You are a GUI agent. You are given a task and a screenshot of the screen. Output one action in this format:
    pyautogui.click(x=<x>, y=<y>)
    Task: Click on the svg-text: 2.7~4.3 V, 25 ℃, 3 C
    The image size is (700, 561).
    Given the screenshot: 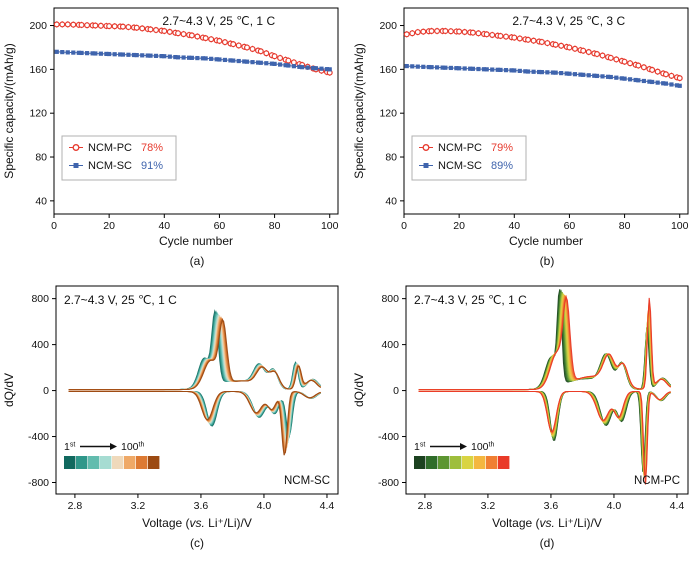 What is the action you would take?
    pyautogui.click(x=568, y=21)
    